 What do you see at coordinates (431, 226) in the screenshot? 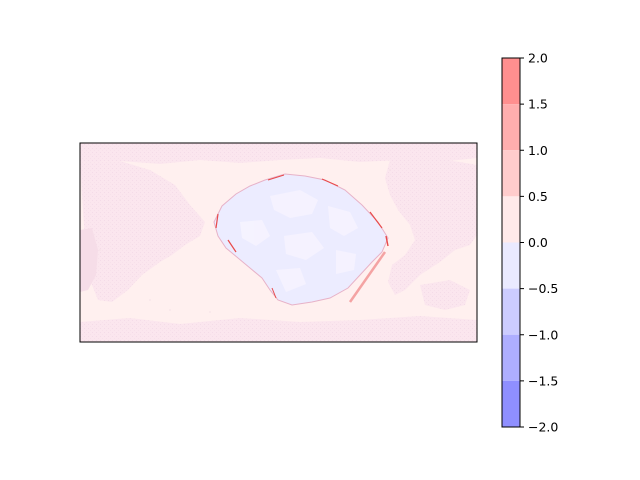
I see `landmass-afro-eurasia` at bounding box center [431, 226].